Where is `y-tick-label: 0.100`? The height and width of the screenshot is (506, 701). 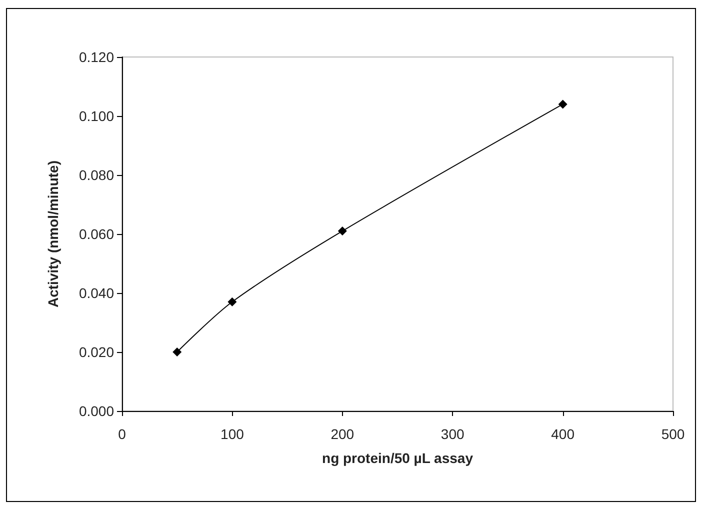 y-tick-label: 0.100 is located at coordinates (96, 116).